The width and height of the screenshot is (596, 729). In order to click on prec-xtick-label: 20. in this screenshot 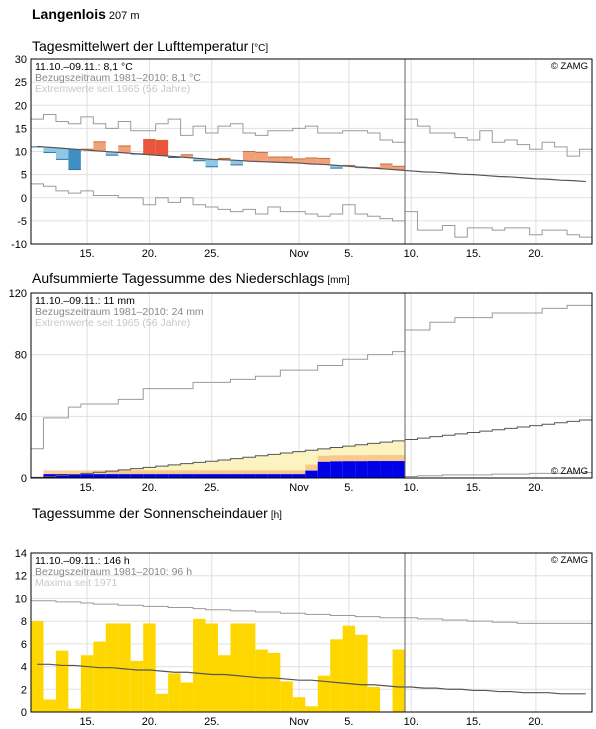, I will do `click(149, 488)`.